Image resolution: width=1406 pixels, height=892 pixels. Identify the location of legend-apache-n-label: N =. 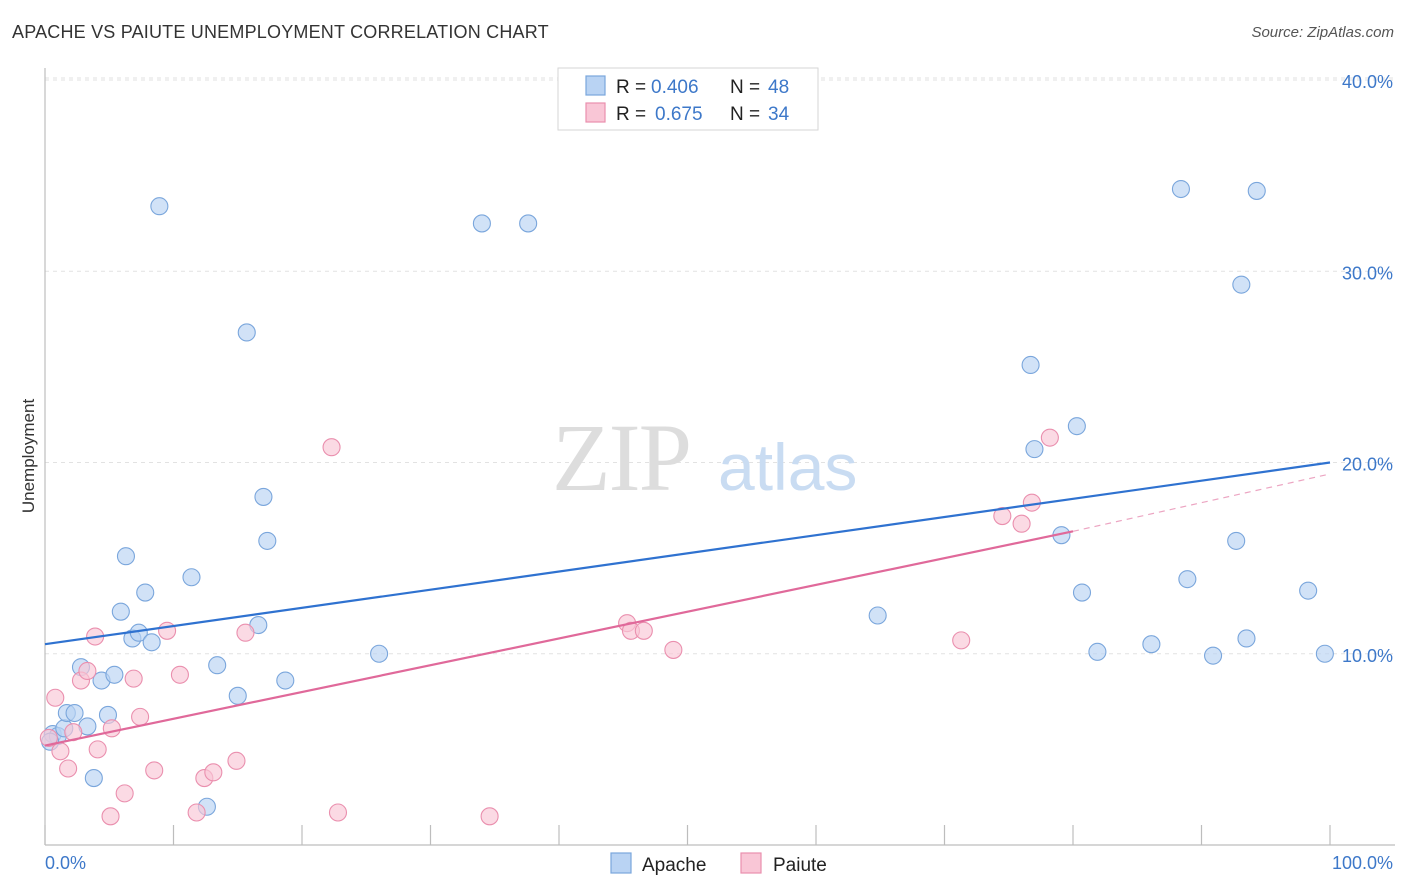
(745, 87).